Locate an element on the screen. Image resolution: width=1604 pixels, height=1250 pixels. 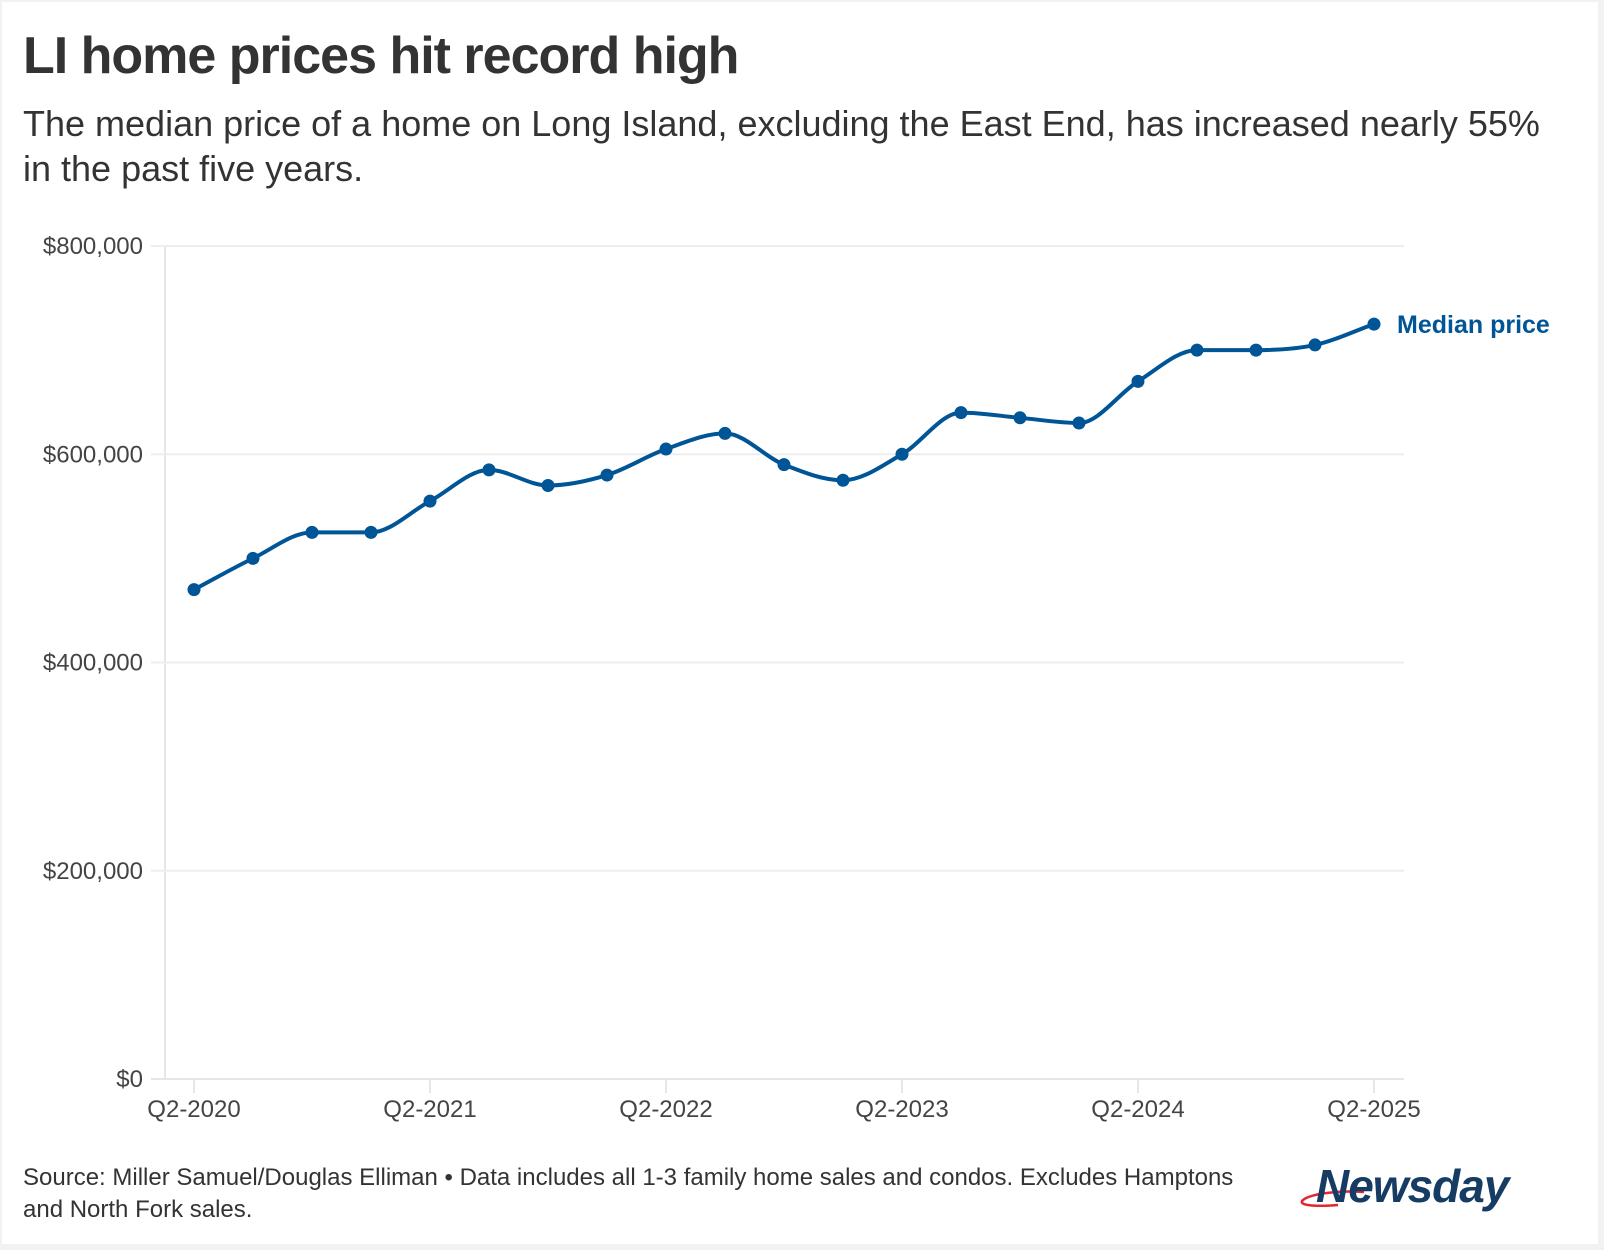
logo-text: Newsday is located at coordinates (1412, 1186).